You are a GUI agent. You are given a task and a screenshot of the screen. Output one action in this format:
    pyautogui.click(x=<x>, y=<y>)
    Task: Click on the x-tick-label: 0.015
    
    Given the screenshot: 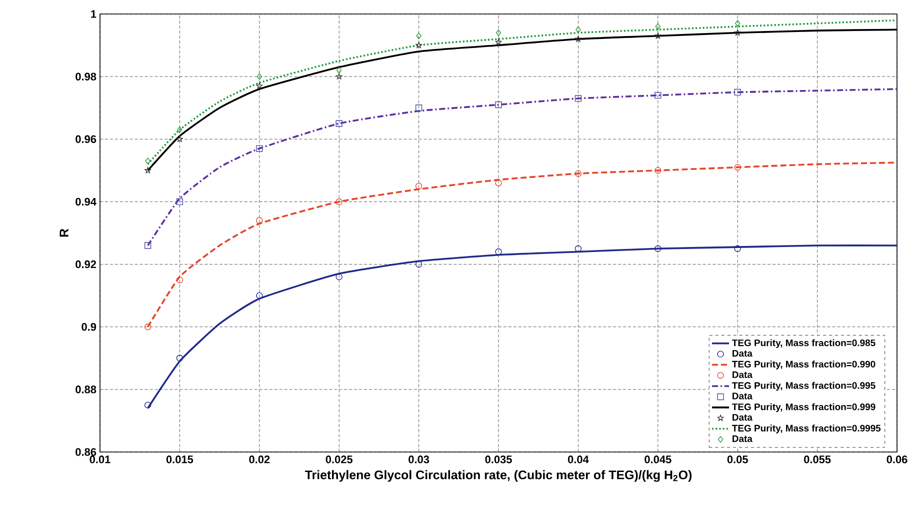 What is the action you would take?
    pyautogui.click(x=180, y=460)
    